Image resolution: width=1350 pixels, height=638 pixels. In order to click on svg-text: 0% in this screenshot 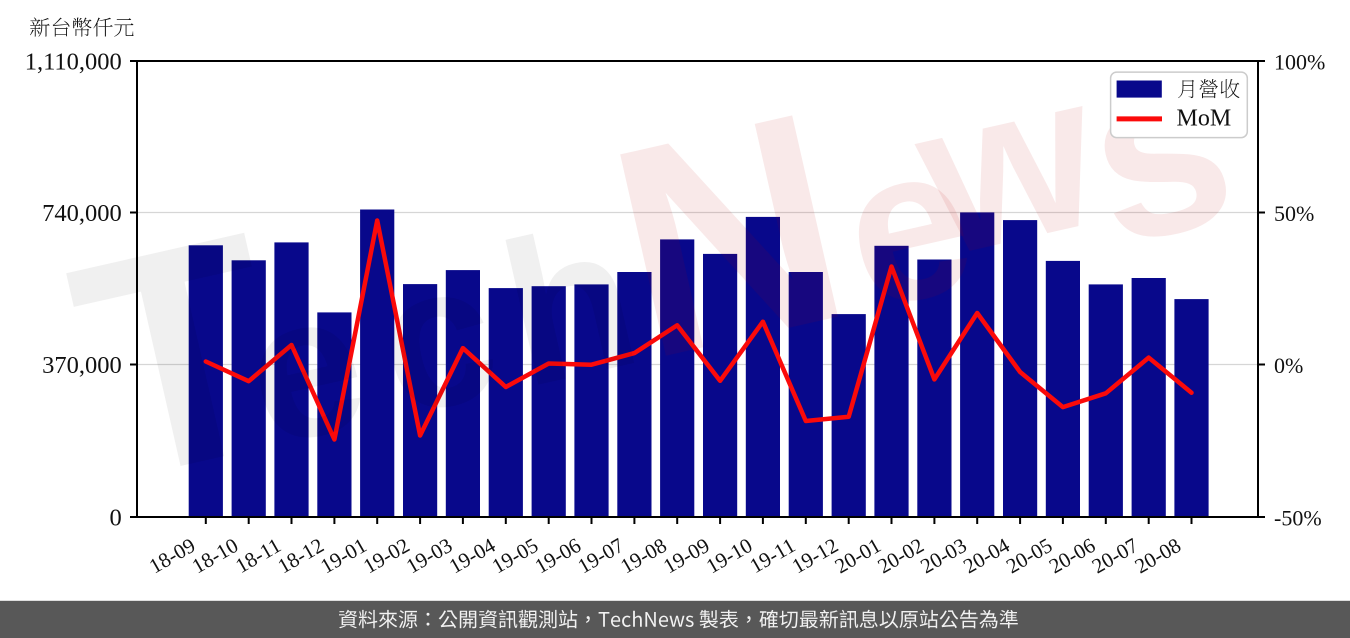, I will do `click(1288, 365)`.